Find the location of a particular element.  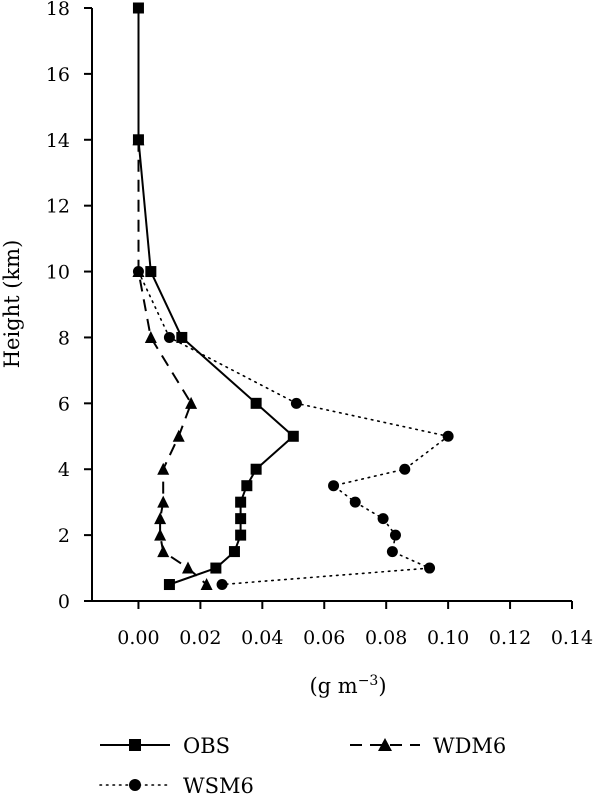

y-tick-label: 16 is located at coordinates (58, 75).